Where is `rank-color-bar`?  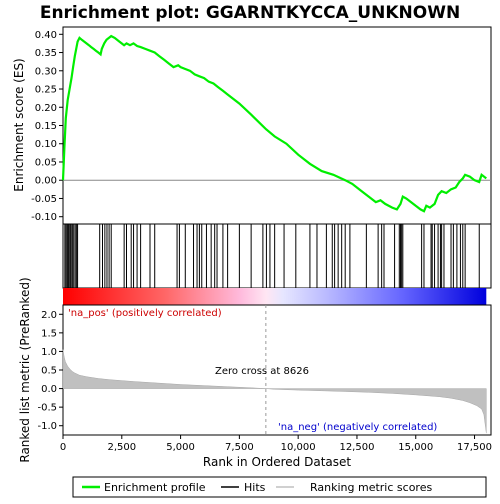
rank-color-bar is located at coordinates (275, 296).